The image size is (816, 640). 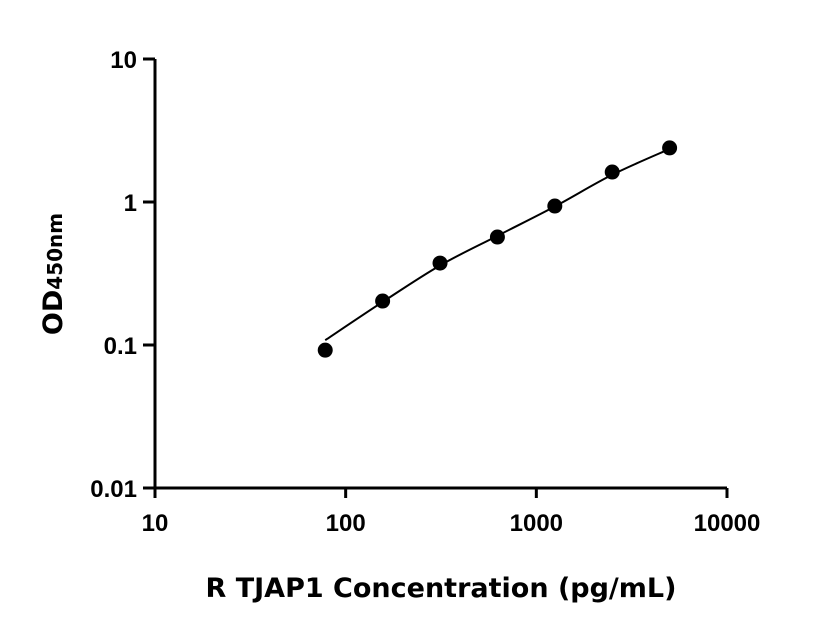 I want to click on fit-curve, so click(x=497, y=245).